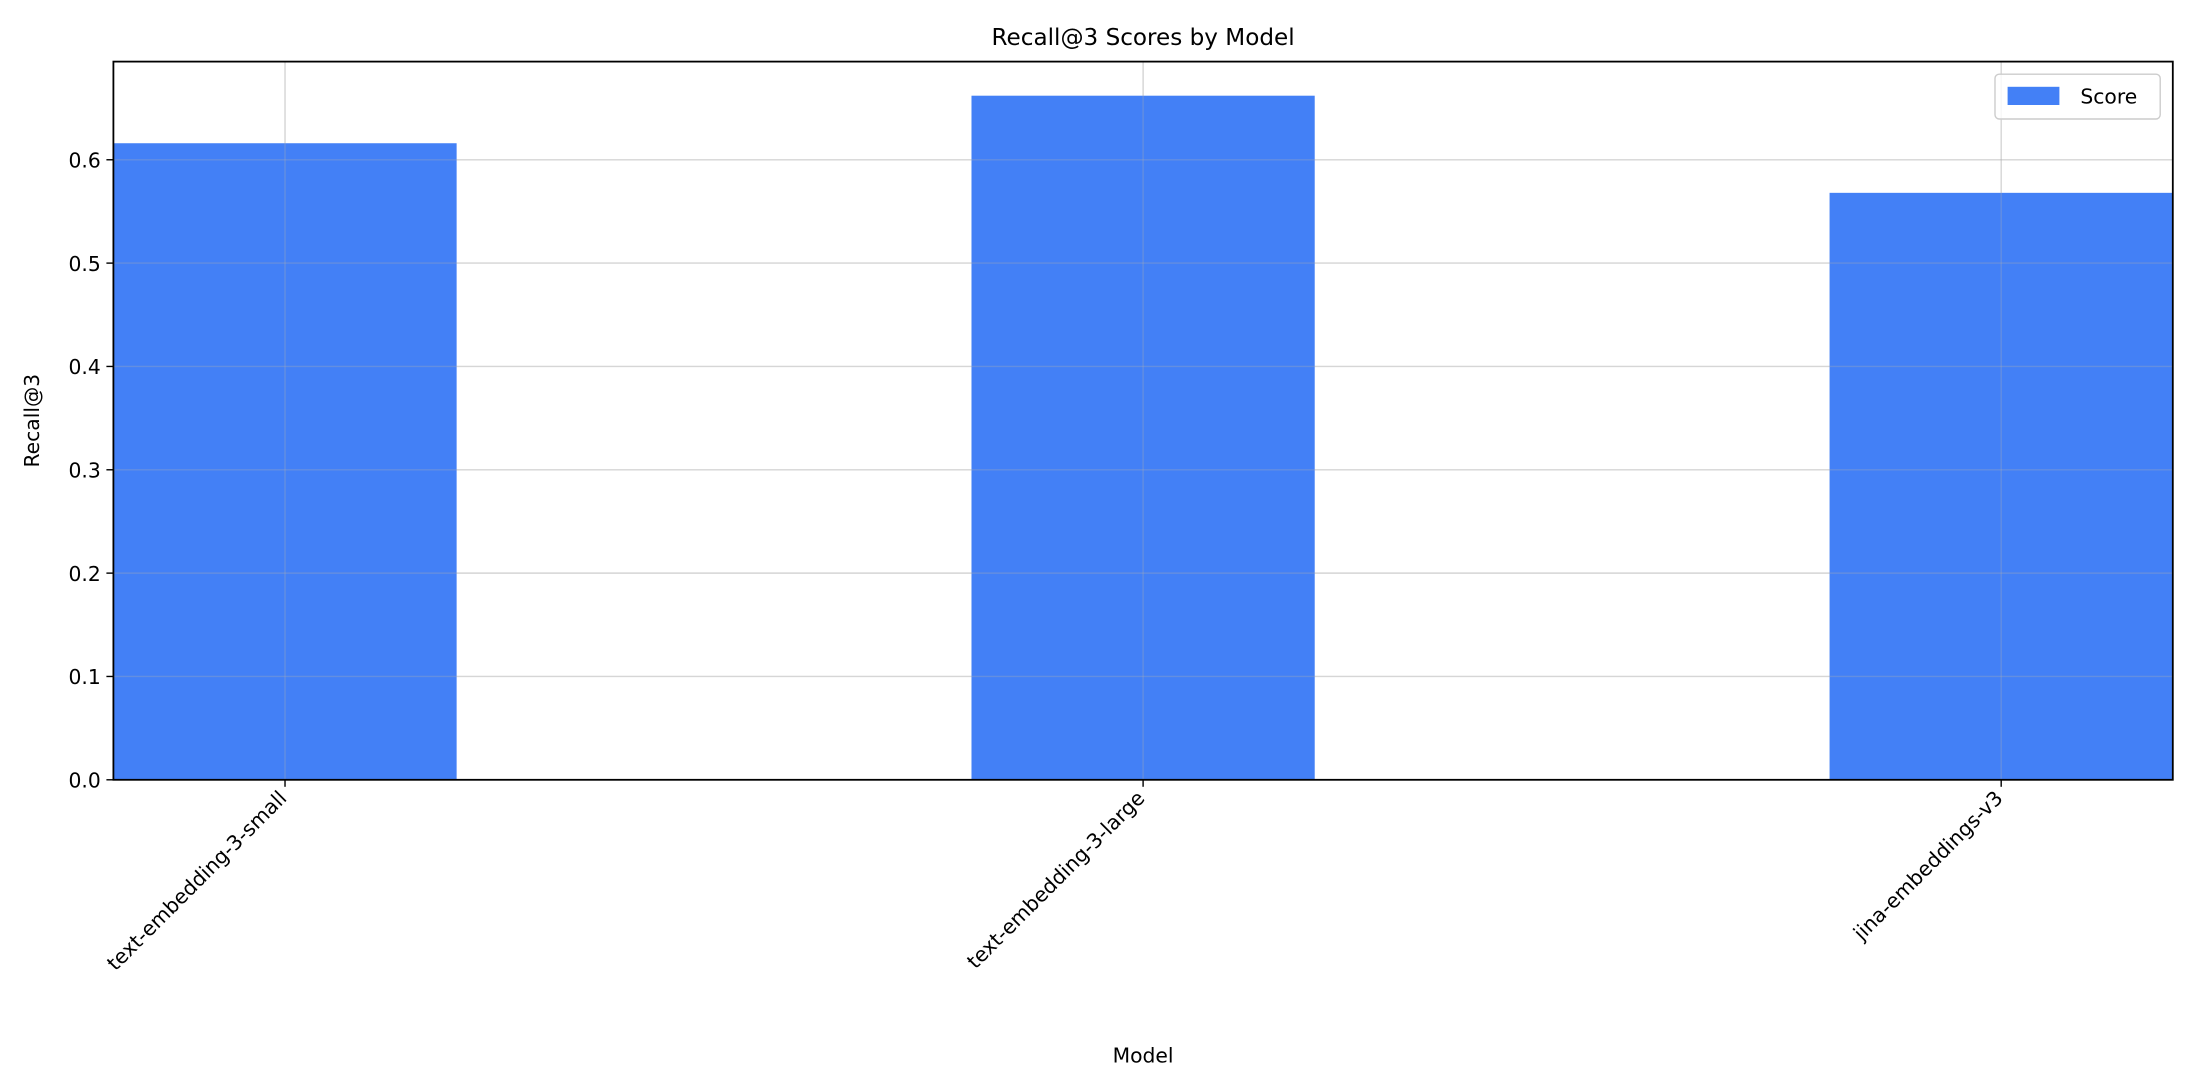 This screenshot has width=2192, height=1078. Describe the element at coordinates (1055, 879) in the screenshot. I see `x-tick-label: text-embedding-3-large` at that location.